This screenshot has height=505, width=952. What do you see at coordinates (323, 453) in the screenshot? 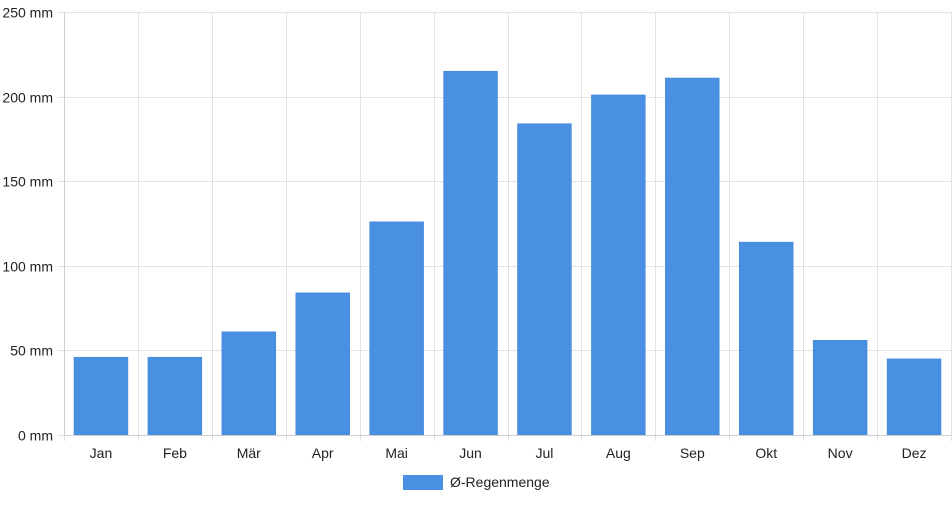
I see `x-tick-label: Apr` at bounding box center [323, 453].